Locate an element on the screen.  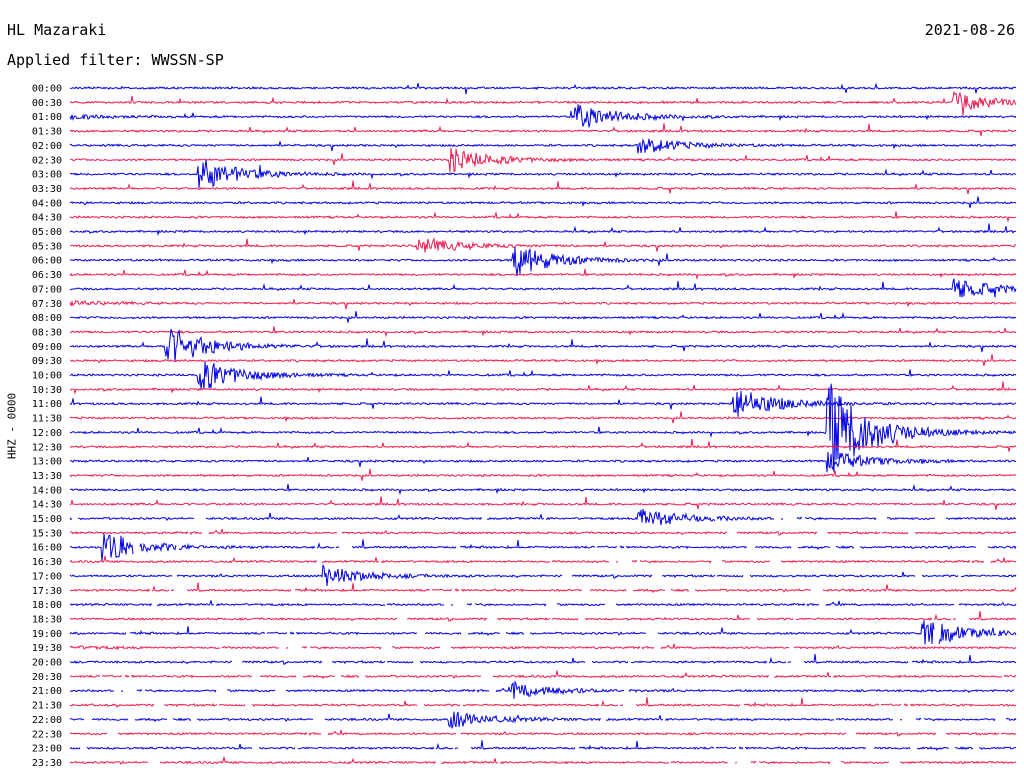
time-label-1730: 17:30 is located at coordinates (47, 591).